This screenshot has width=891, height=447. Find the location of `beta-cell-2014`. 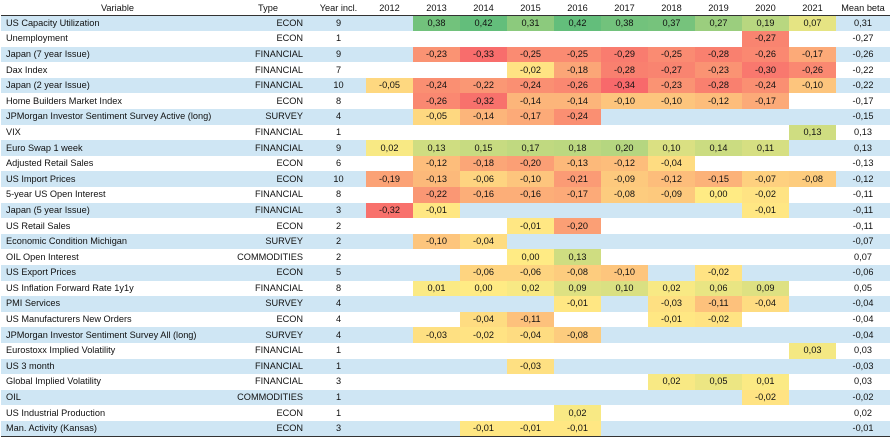

beta-cell-2014 is located at coordinates (483, 226).